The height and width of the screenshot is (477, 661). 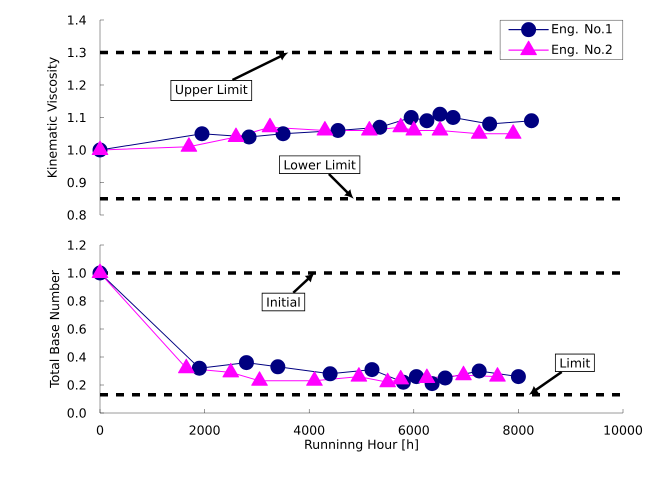 What do you see at coordinates (575, 363) in the screenshot?
I see `annotation: Limit` at bounding box center [575, 363].